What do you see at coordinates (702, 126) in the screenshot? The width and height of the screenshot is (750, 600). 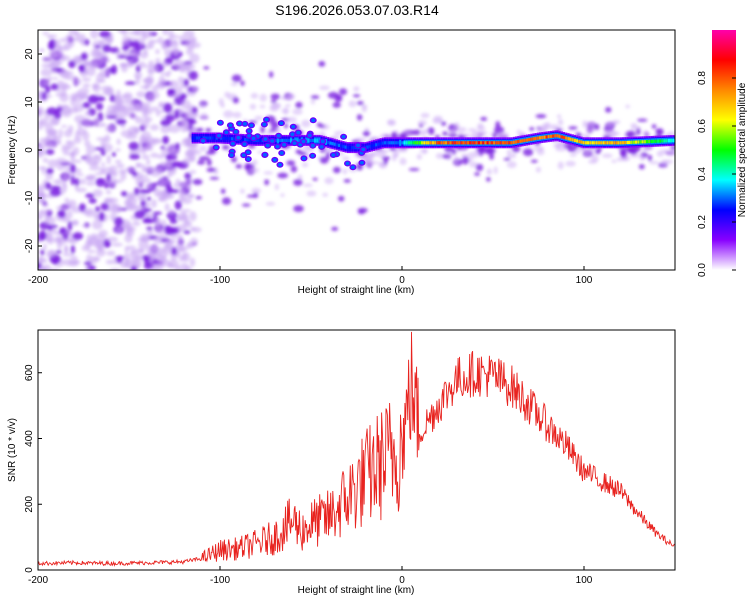 I see `colorbar-tick-label: 0.6` at bounding box center [702, 126].